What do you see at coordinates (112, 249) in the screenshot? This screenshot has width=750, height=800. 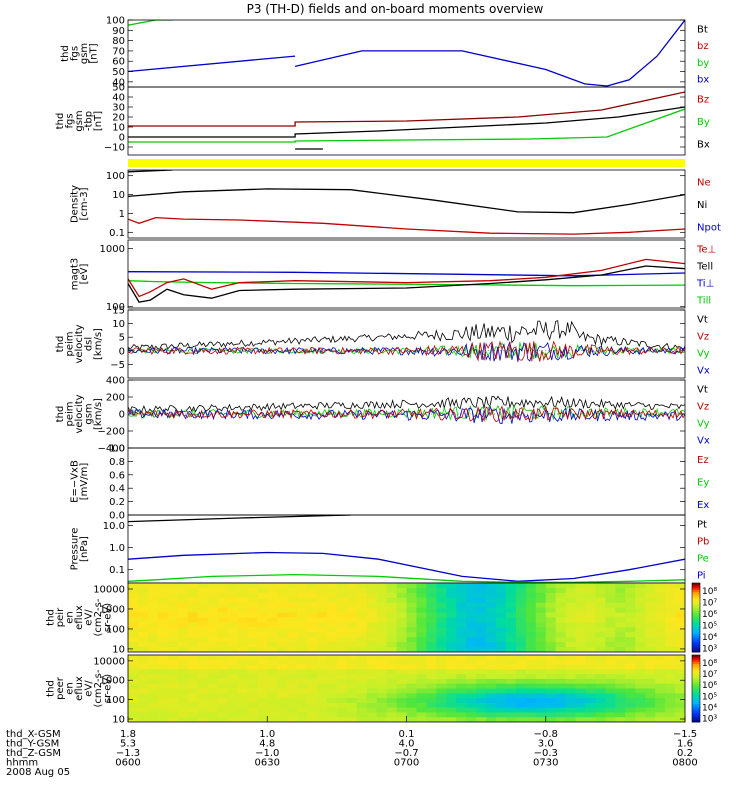 I see `y-tick-label: 1000` at bounding box center [112, 249].